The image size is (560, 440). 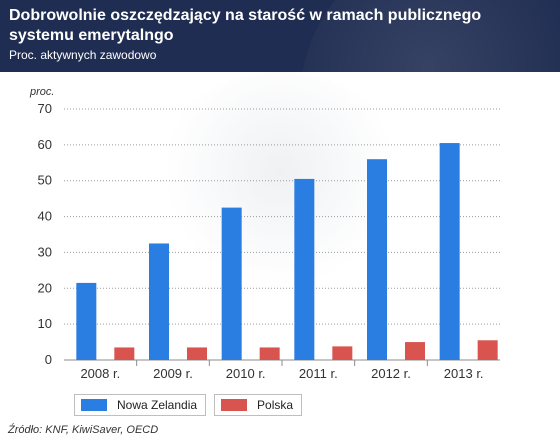 I want to click on legend-item-polska: Polska, so click(x=258, y=405).